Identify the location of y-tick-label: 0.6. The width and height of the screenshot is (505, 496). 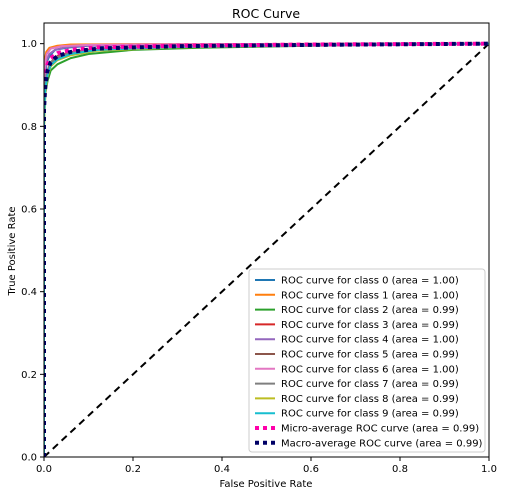
(29, 210).